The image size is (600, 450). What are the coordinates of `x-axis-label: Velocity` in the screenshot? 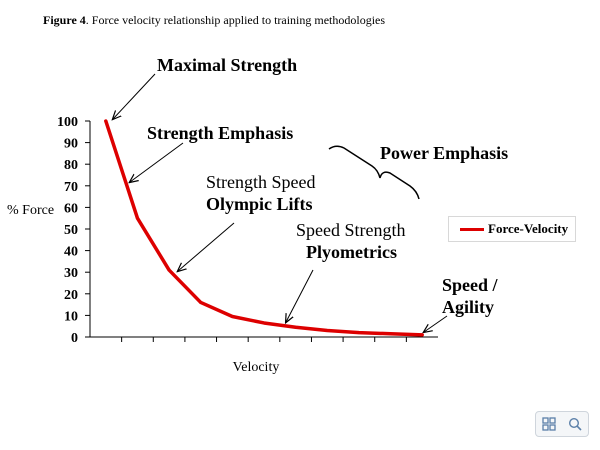 It's located at (256, 367).